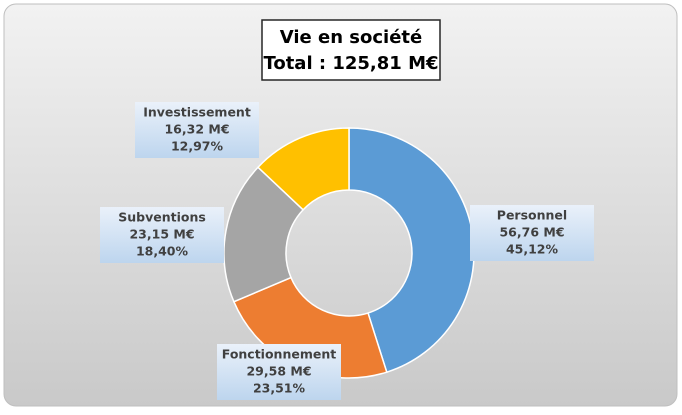 The height and width of the screenshot is (415, 682). I want to click on category-label: Fonctionnement, so click(279, 354).